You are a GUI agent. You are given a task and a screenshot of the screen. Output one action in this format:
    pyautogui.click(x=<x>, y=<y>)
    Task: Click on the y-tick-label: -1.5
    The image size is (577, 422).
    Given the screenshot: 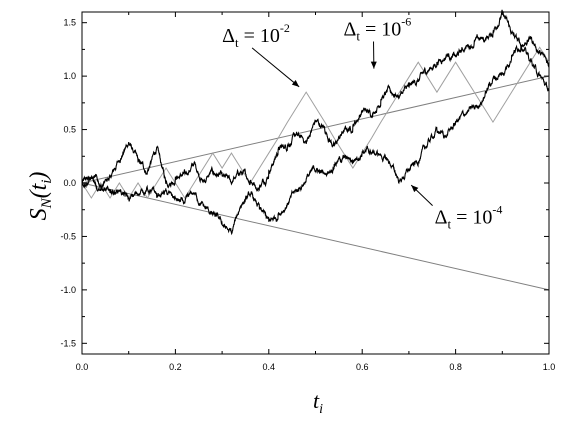 What is the action you would take?
    pyautogui.click(x=68, y=343)
    